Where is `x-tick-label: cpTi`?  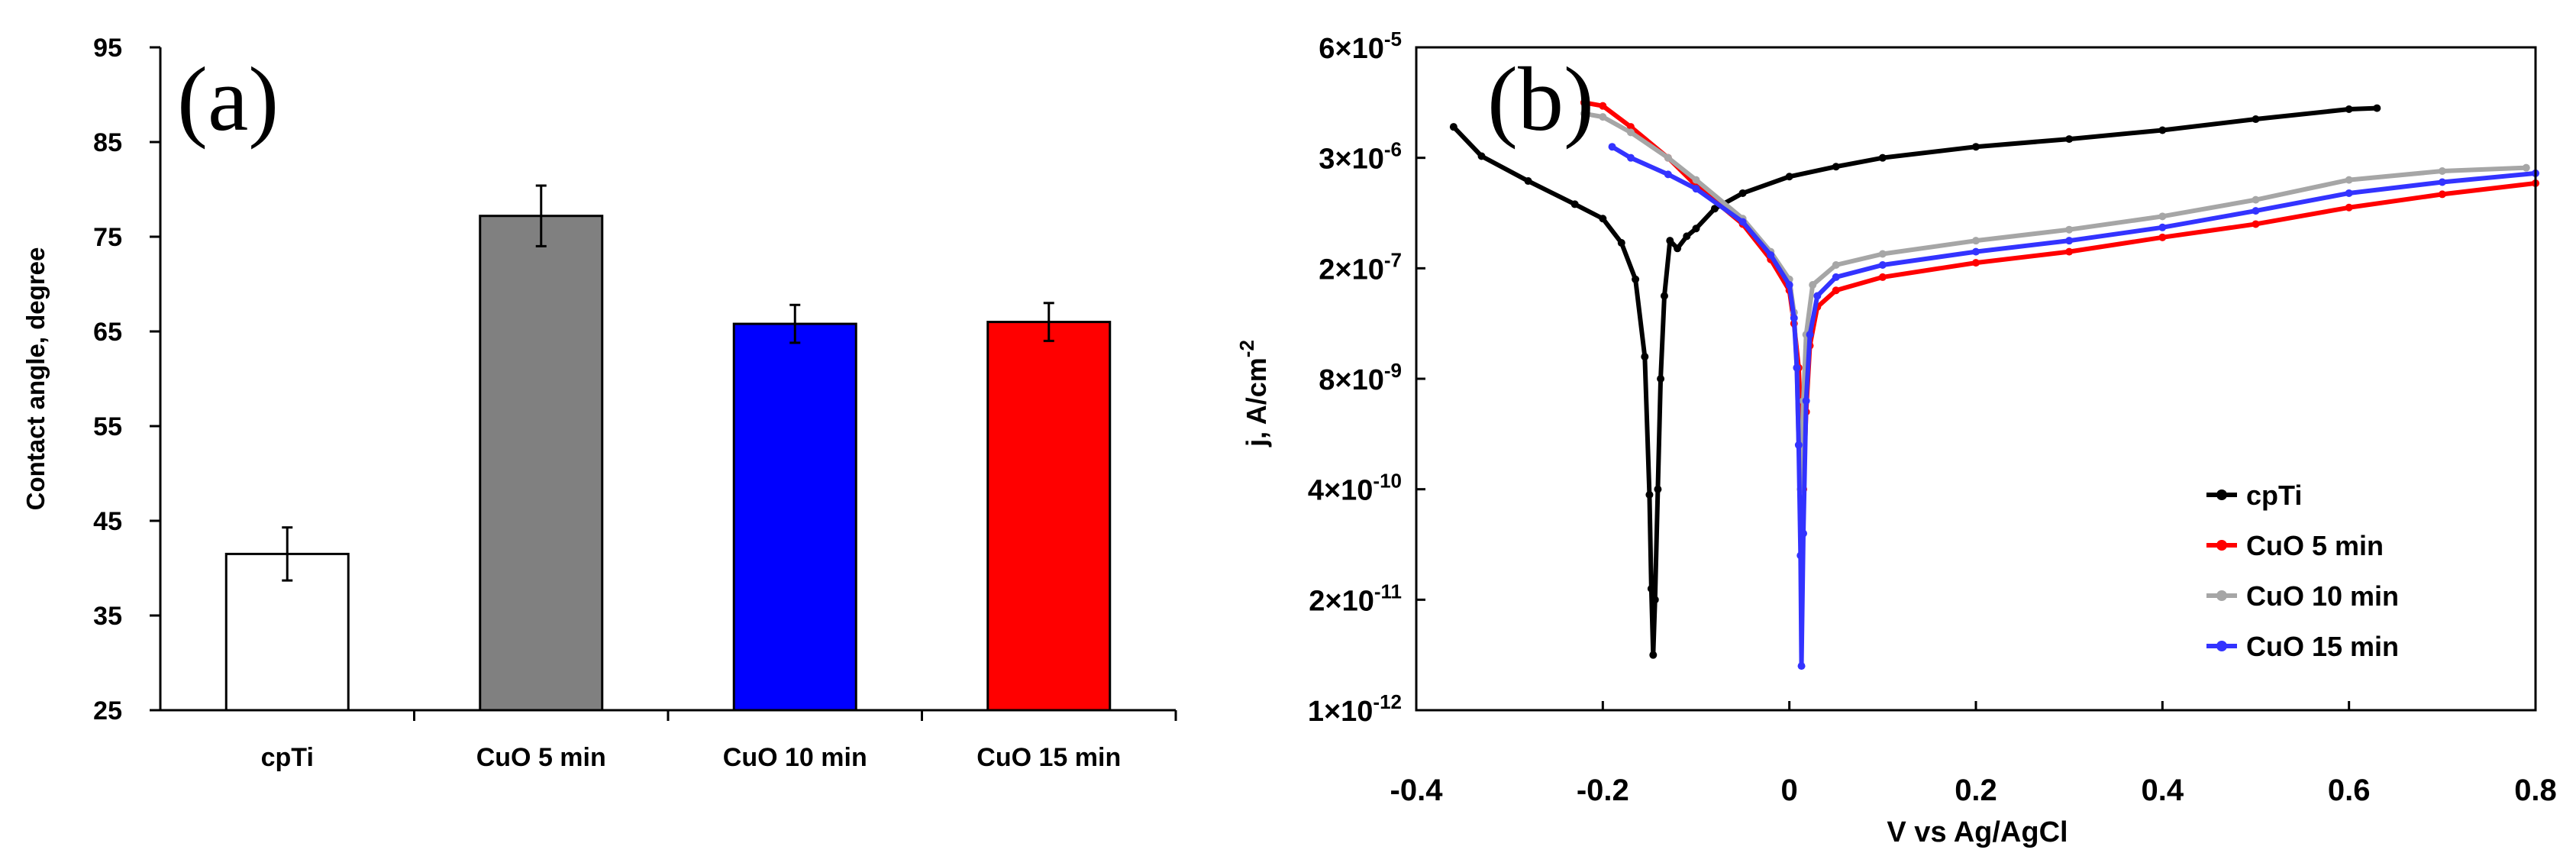 x-tick-label: cpTi is located at coordinates (287, 757).